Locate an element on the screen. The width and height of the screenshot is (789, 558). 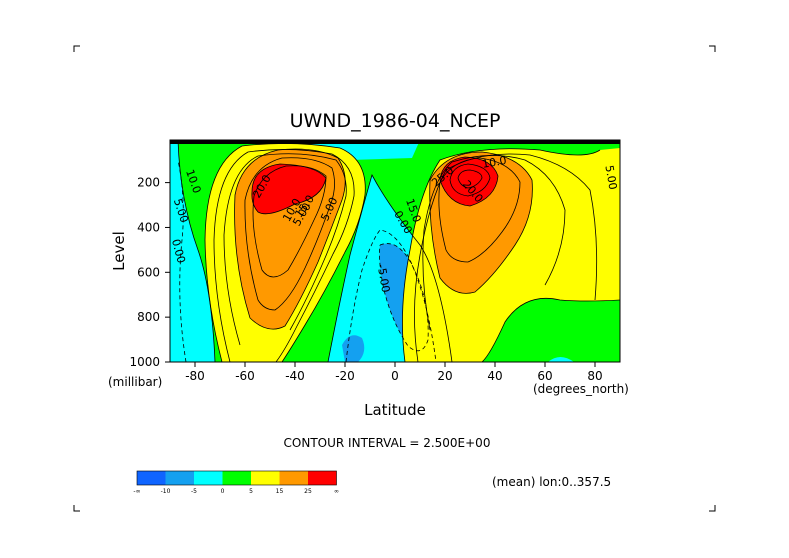
x-tick-label: -60 is located at coordinates (245, 376).